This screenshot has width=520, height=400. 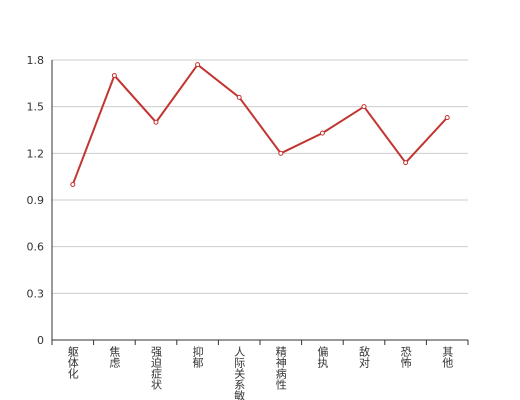 I want to click on x-tick-label: 恐怖, so click(x=405, y=357).